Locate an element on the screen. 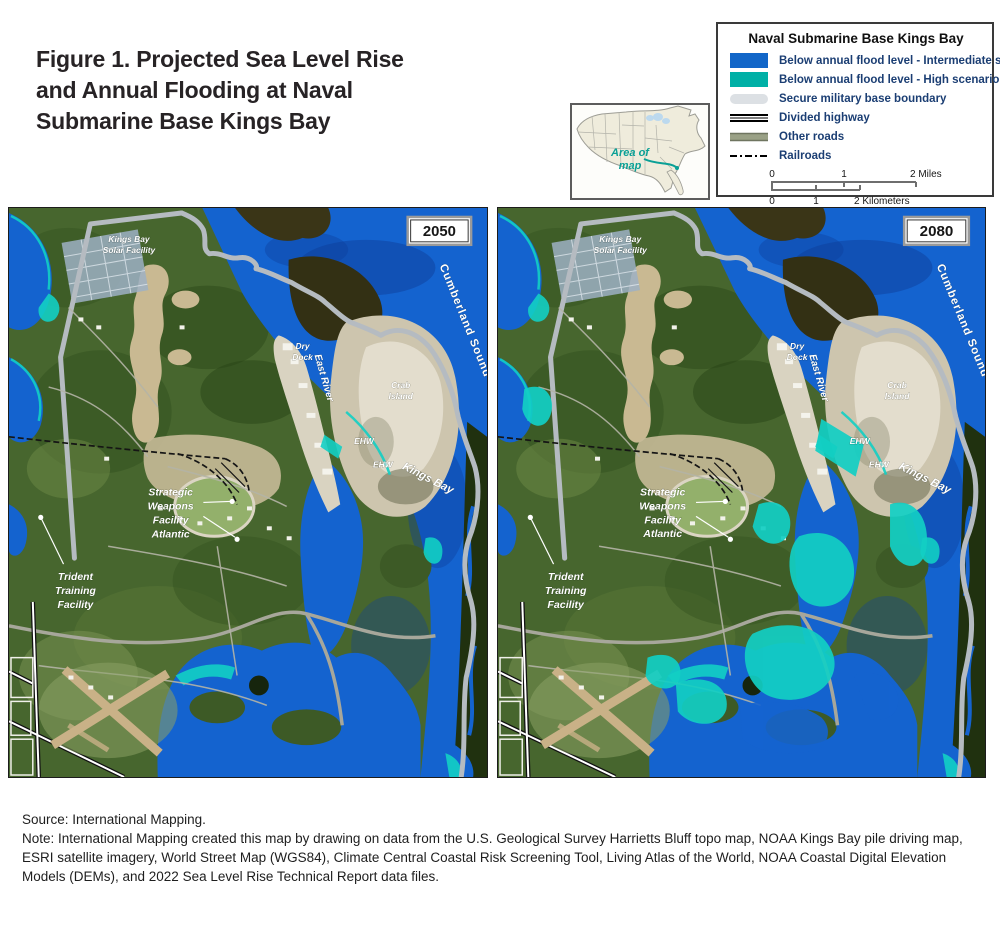 The height and width of the screenshot is (925, 1000). legend-label: Other roads is located at coordinates (812, 136).